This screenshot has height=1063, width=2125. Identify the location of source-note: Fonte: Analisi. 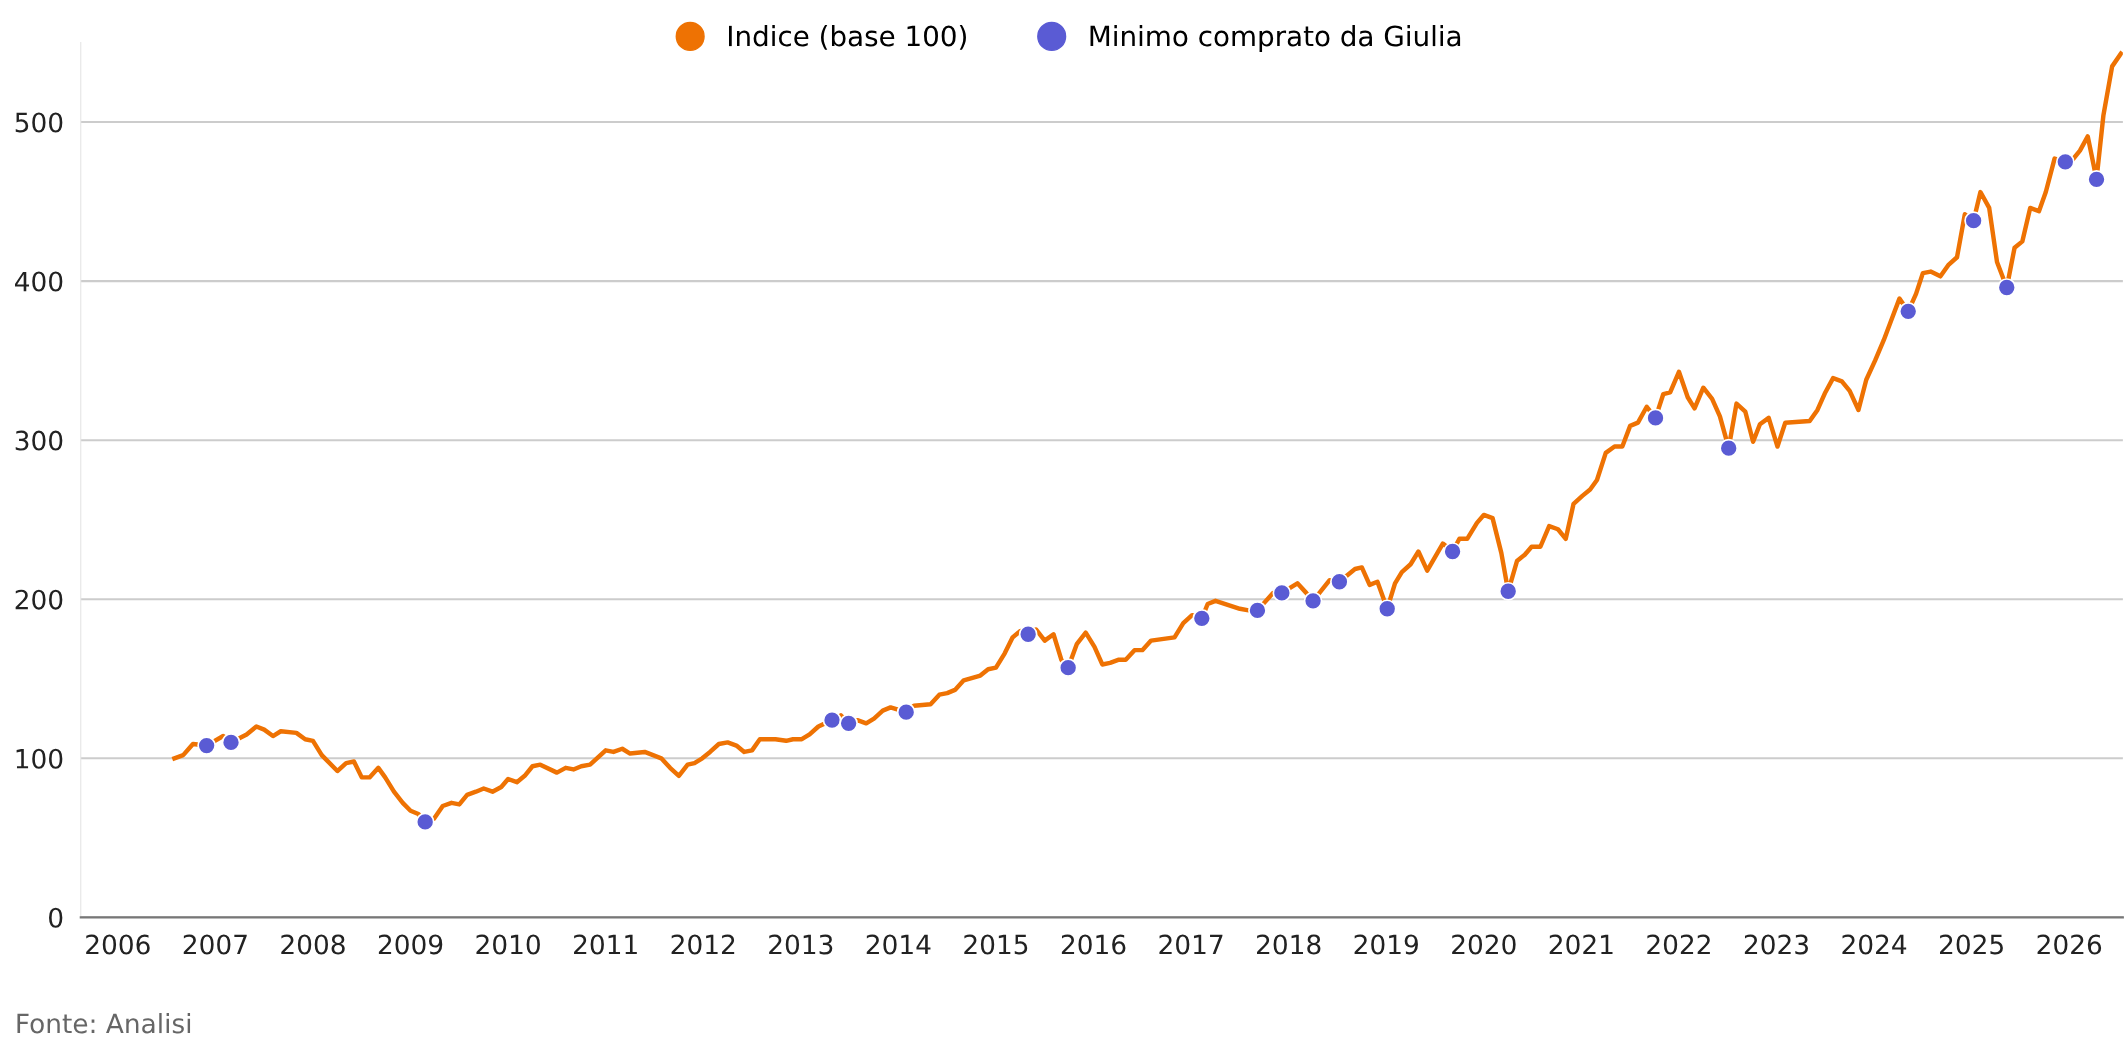
(104, 1023).